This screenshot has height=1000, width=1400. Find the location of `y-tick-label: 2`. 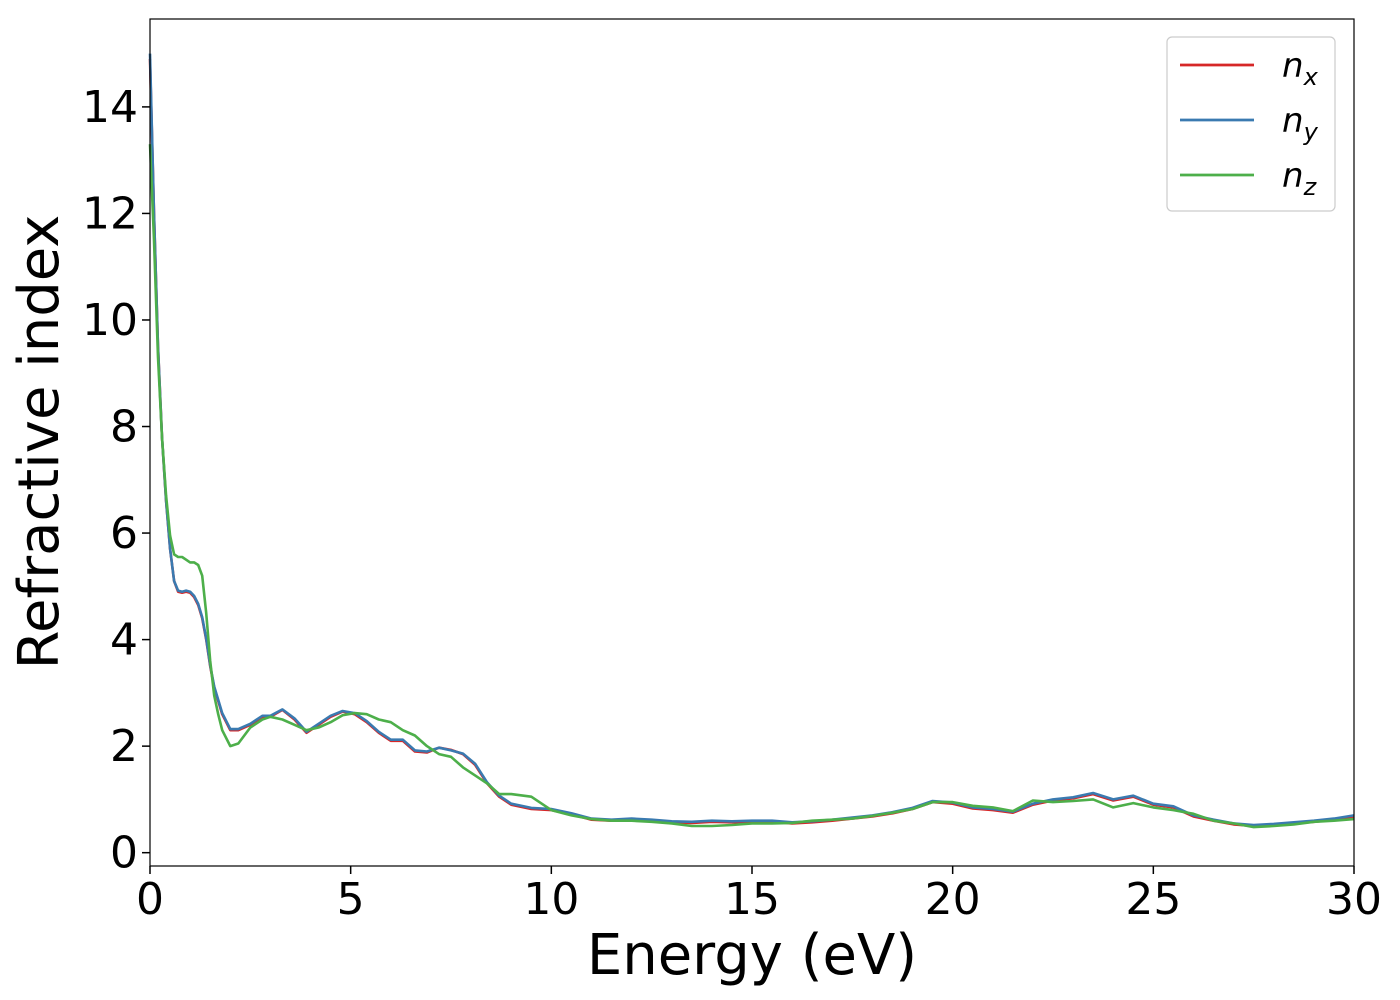

y-tick-label: 2 is located at coordinates (124, 746).